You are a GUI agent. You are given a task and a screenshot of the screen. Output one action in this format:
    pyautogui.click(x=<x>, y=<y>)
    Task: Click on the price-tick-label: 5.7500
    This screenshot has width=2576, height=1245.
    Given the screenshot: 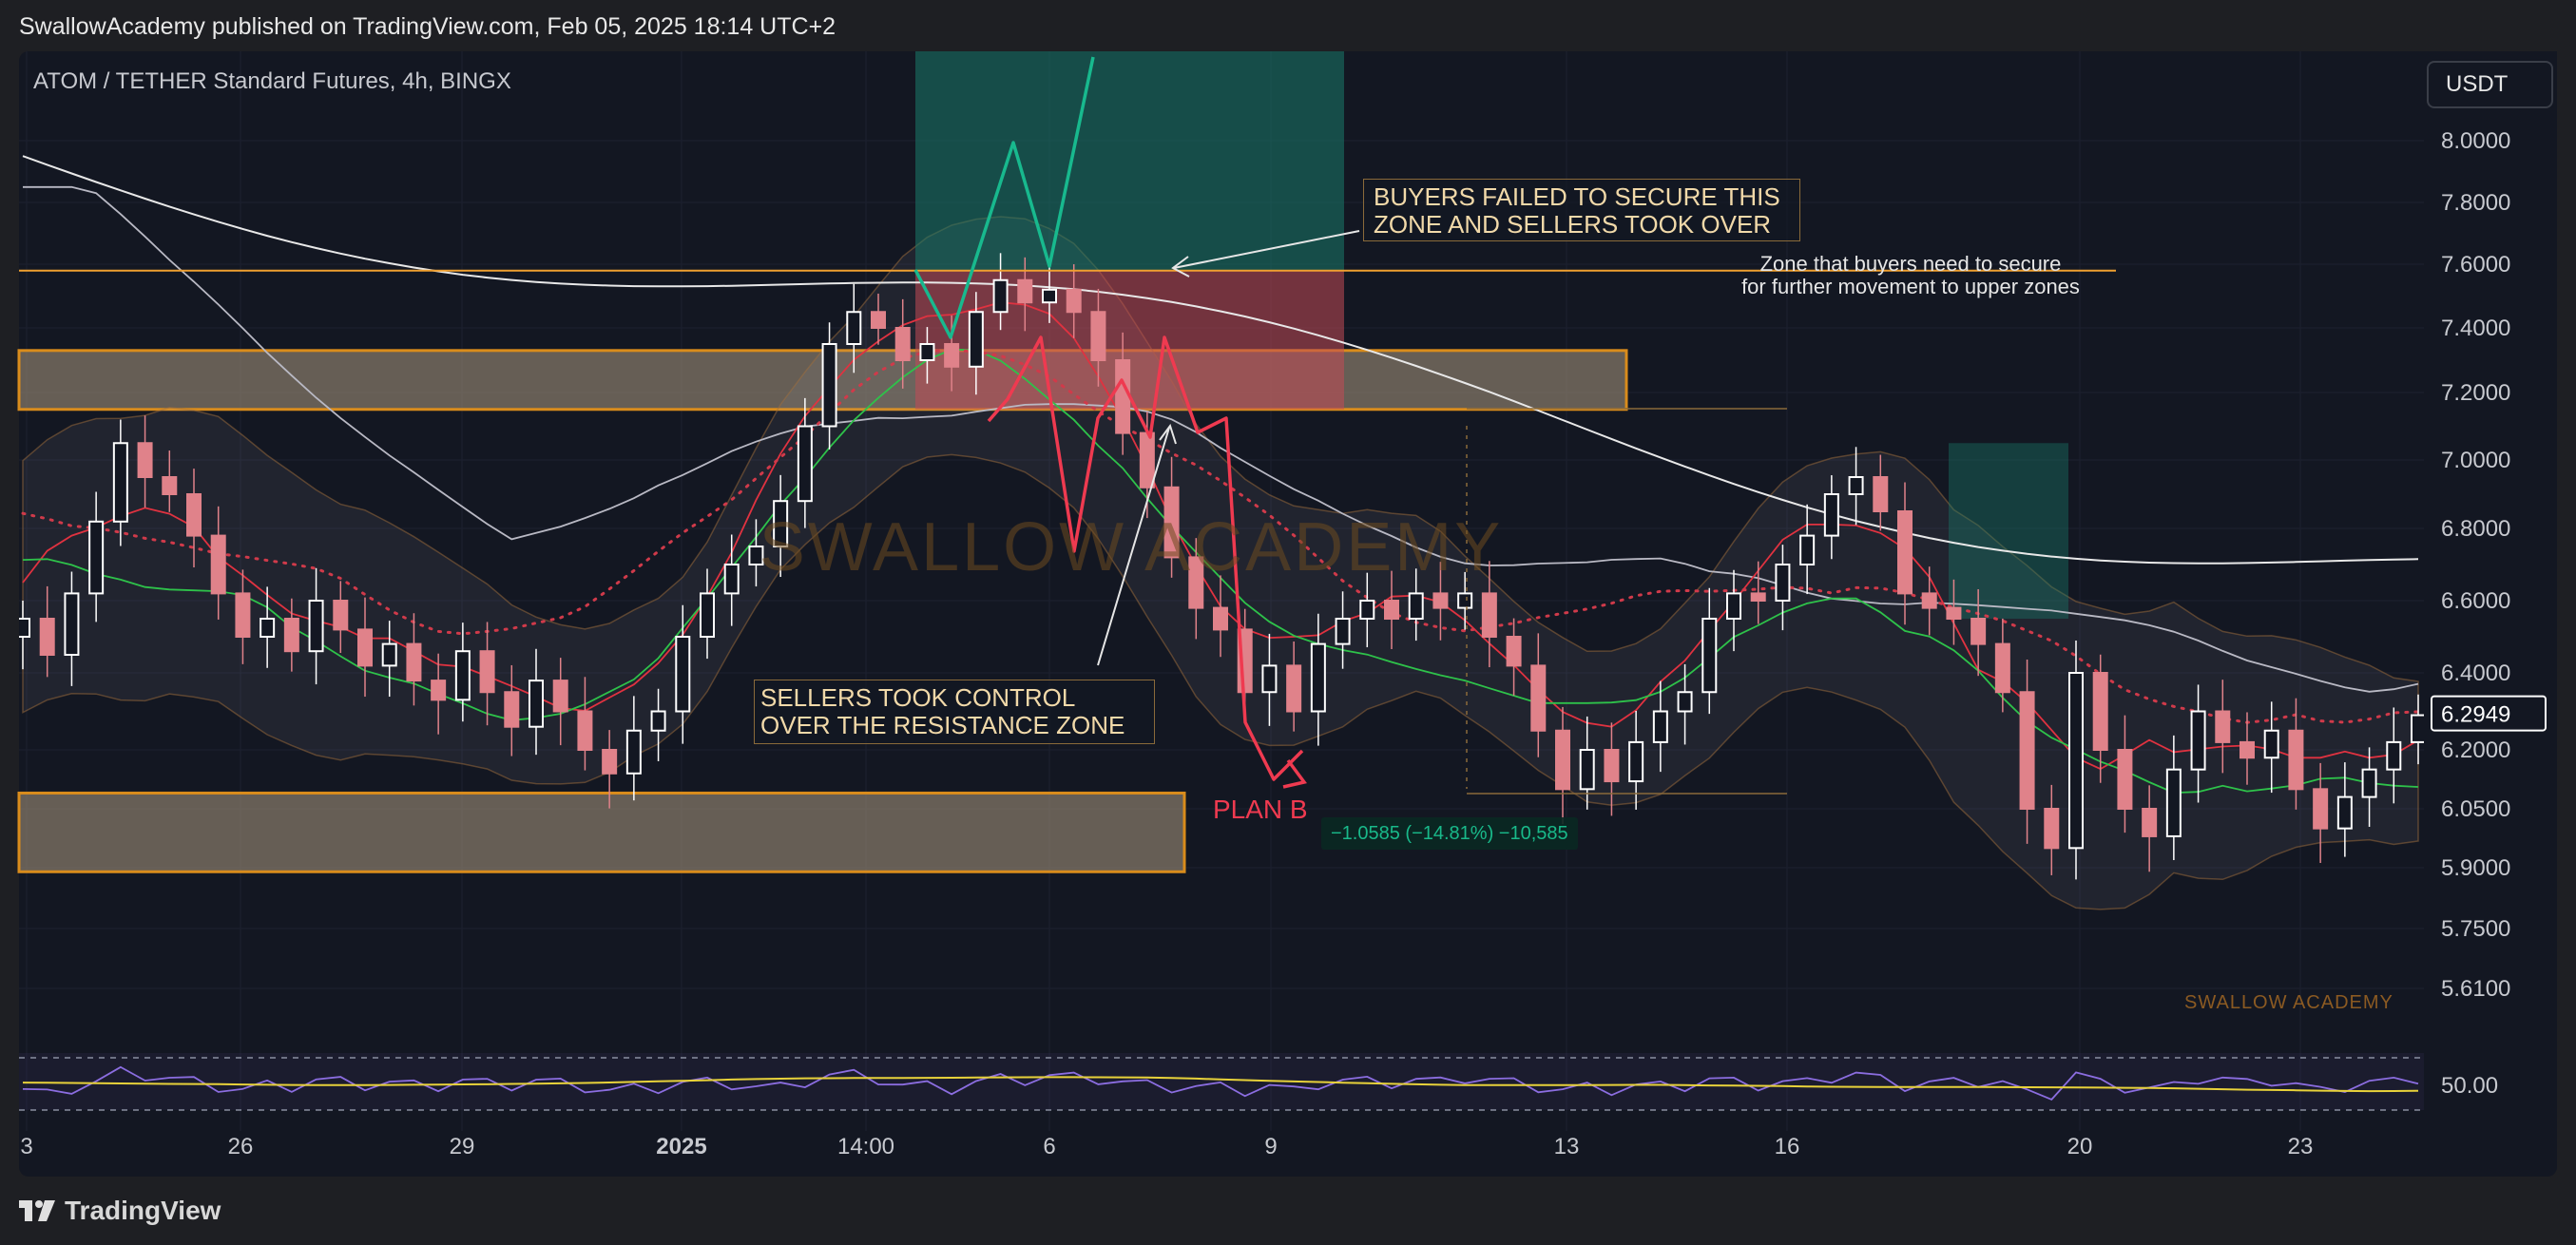 What is the action you would take?
    pyautogui.click(x=2475, y=929)
    